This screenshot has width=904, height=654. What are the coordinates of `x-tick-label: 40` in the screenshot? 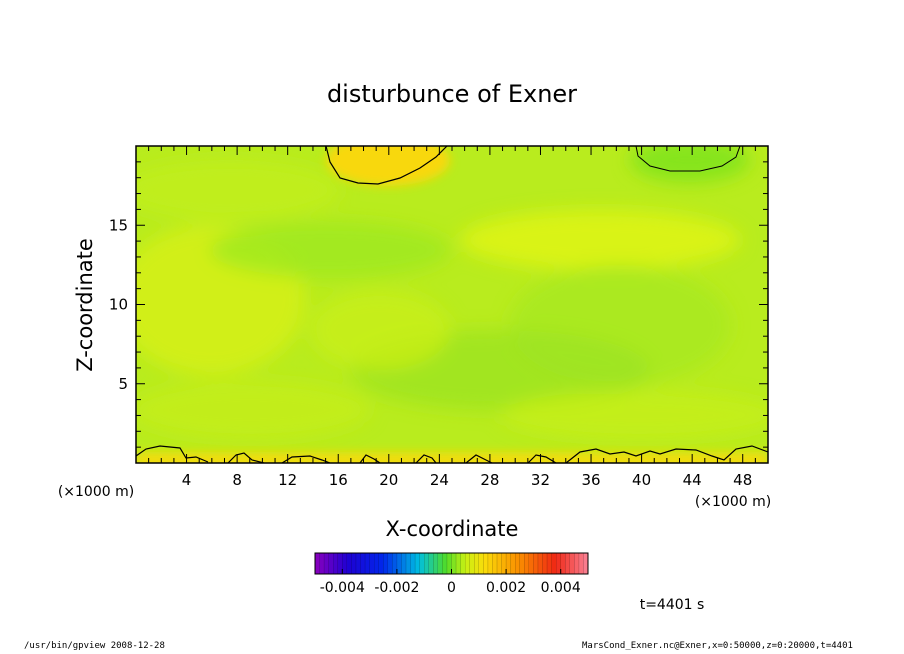 It's located at (641, 480).